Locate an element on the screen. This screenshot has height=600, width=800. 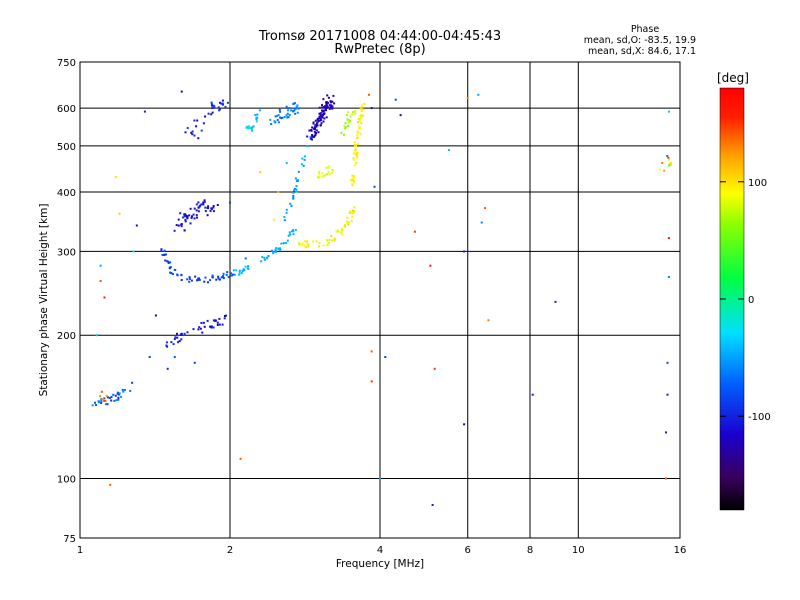
x-tick-label: 8 is located at coordinates (530, 550).